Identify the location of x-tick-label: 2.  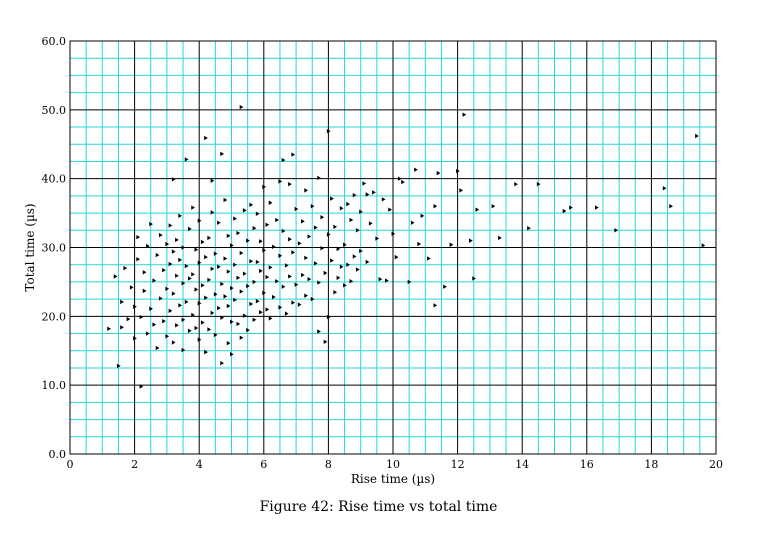
(134, 464).